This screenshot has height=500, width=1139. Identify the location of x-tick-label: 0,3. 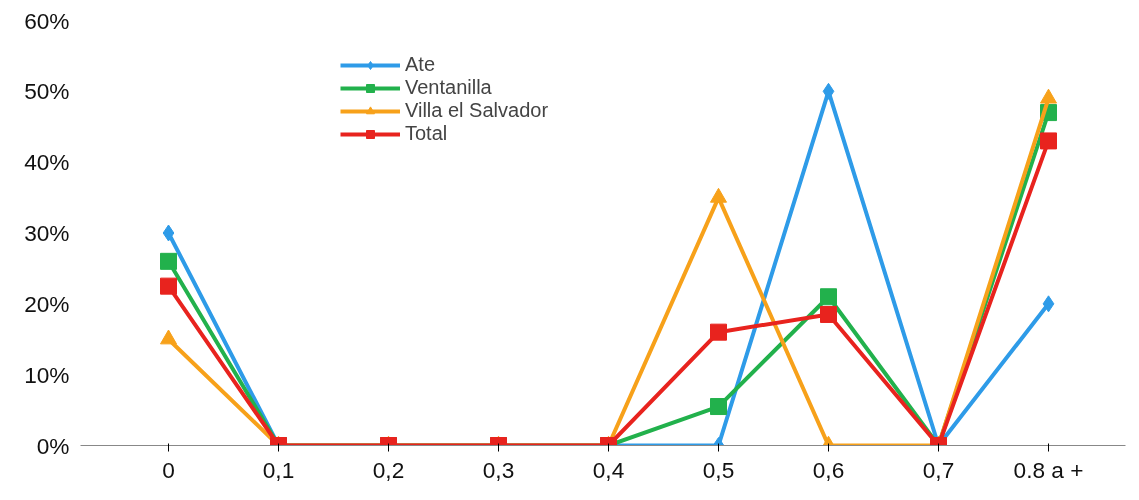
(498, 469).